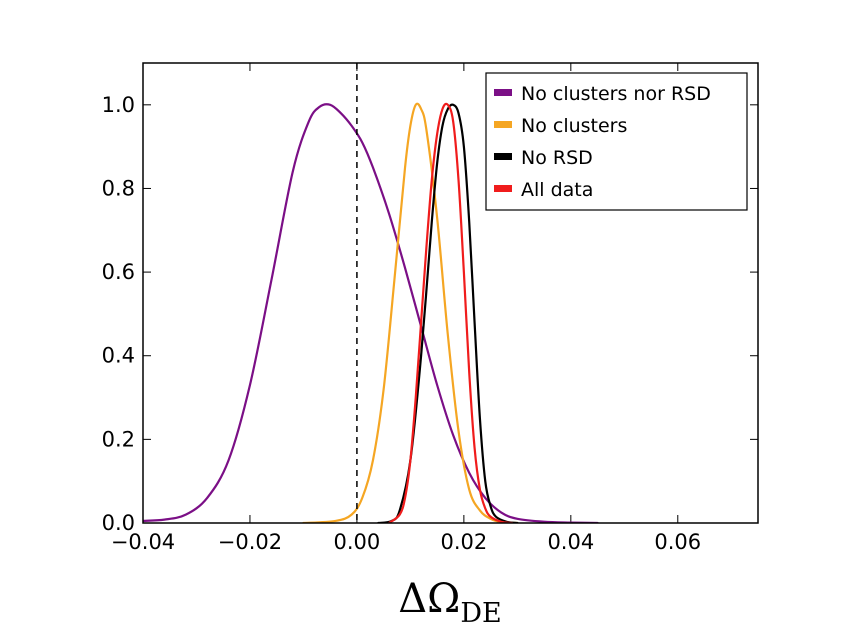 The width and height of the screenshot is (843, 632). I want to click on x-tick-label: 0.02, so click(463, 542).